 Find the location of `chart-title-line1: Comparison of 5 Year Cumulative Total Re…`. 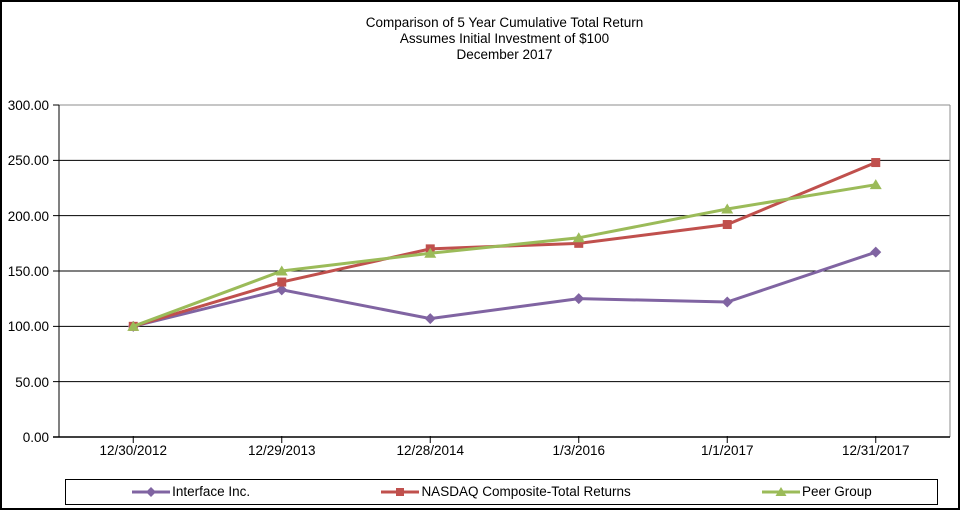

chart-title-line1: Comparison of 5 Year Cumulative Total Re… is located at coordinates (504, 22).